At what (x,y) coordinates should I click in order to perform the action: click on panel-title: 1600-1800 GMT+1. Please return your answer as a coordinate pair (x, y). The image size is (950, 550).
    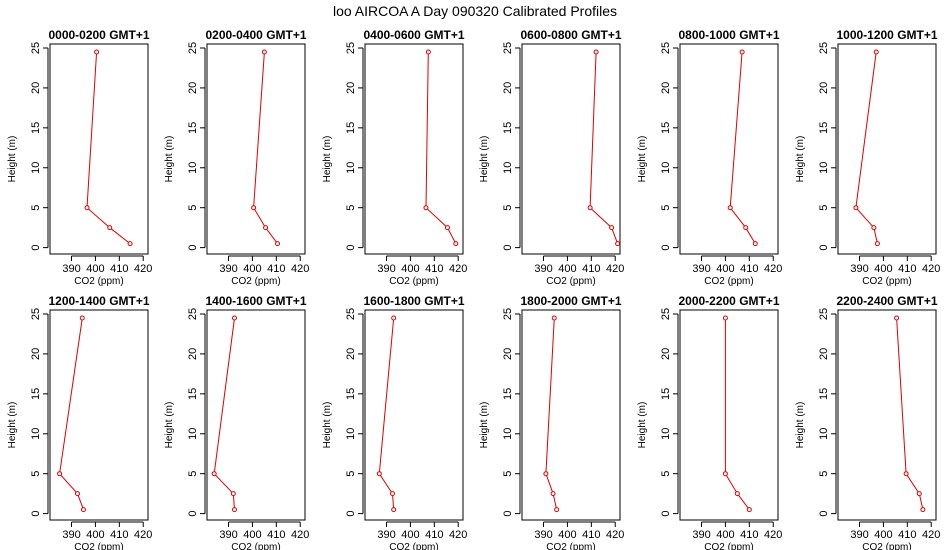
    Looking at the image, I should click on (413, 301).